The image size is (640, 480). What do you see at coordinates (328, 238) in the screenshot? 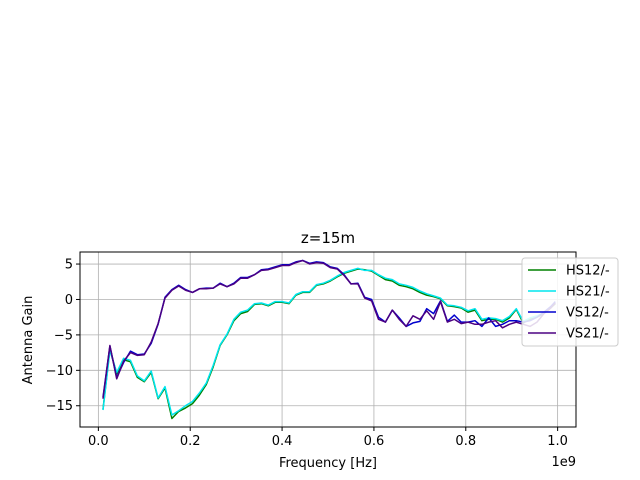
I see `chart-title: z=15m` at bounding box center [328, 238].